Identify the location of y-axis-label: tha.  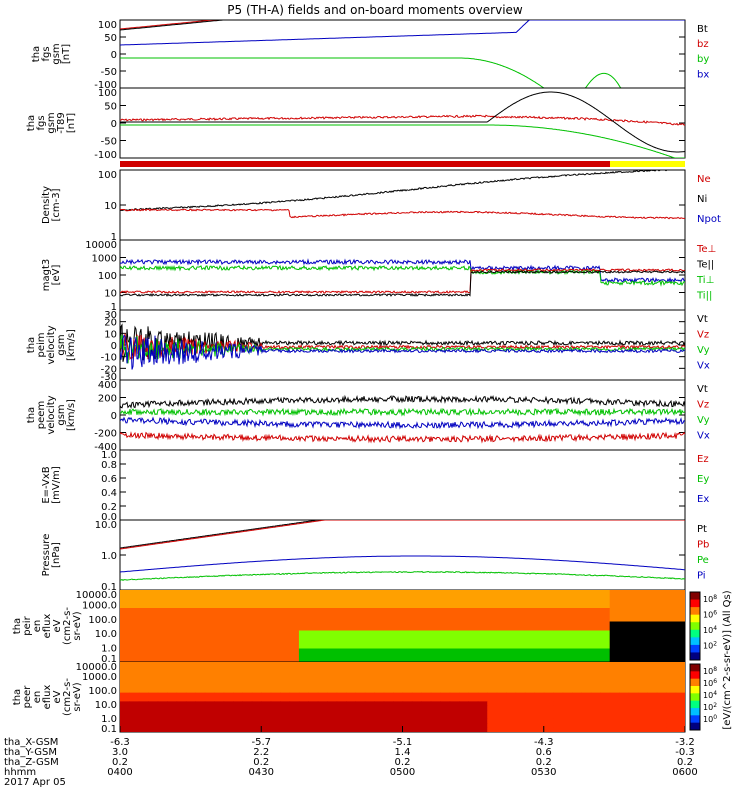
(31, 345).